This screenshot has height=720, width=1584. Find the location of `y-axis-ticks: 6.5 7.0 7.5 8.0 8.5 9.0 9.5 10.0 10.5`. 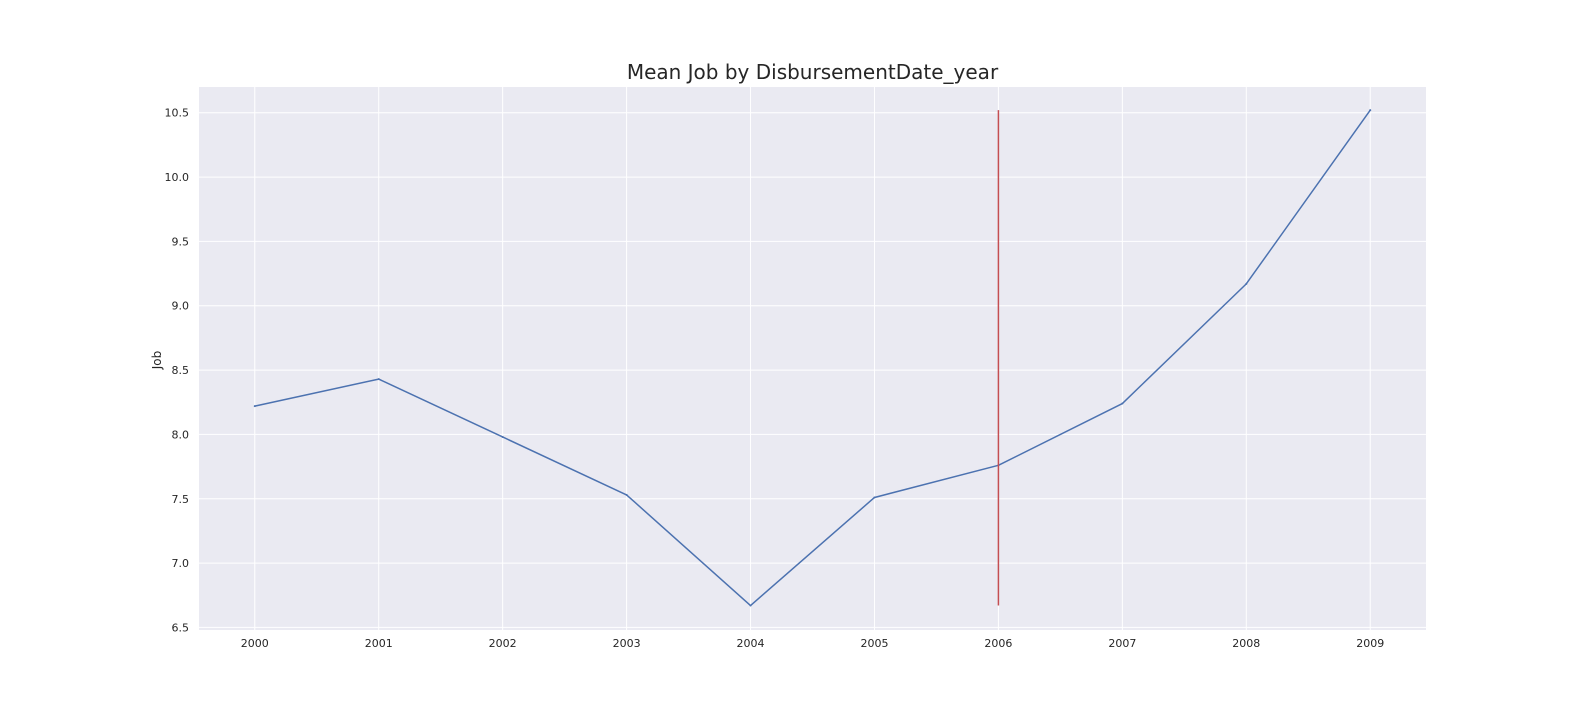

y-axis-ticks: 6.5 7.0 7.5 8.0 8.5 9.0 9.5 10.0 10.5 is located at coordinates (177, 371).